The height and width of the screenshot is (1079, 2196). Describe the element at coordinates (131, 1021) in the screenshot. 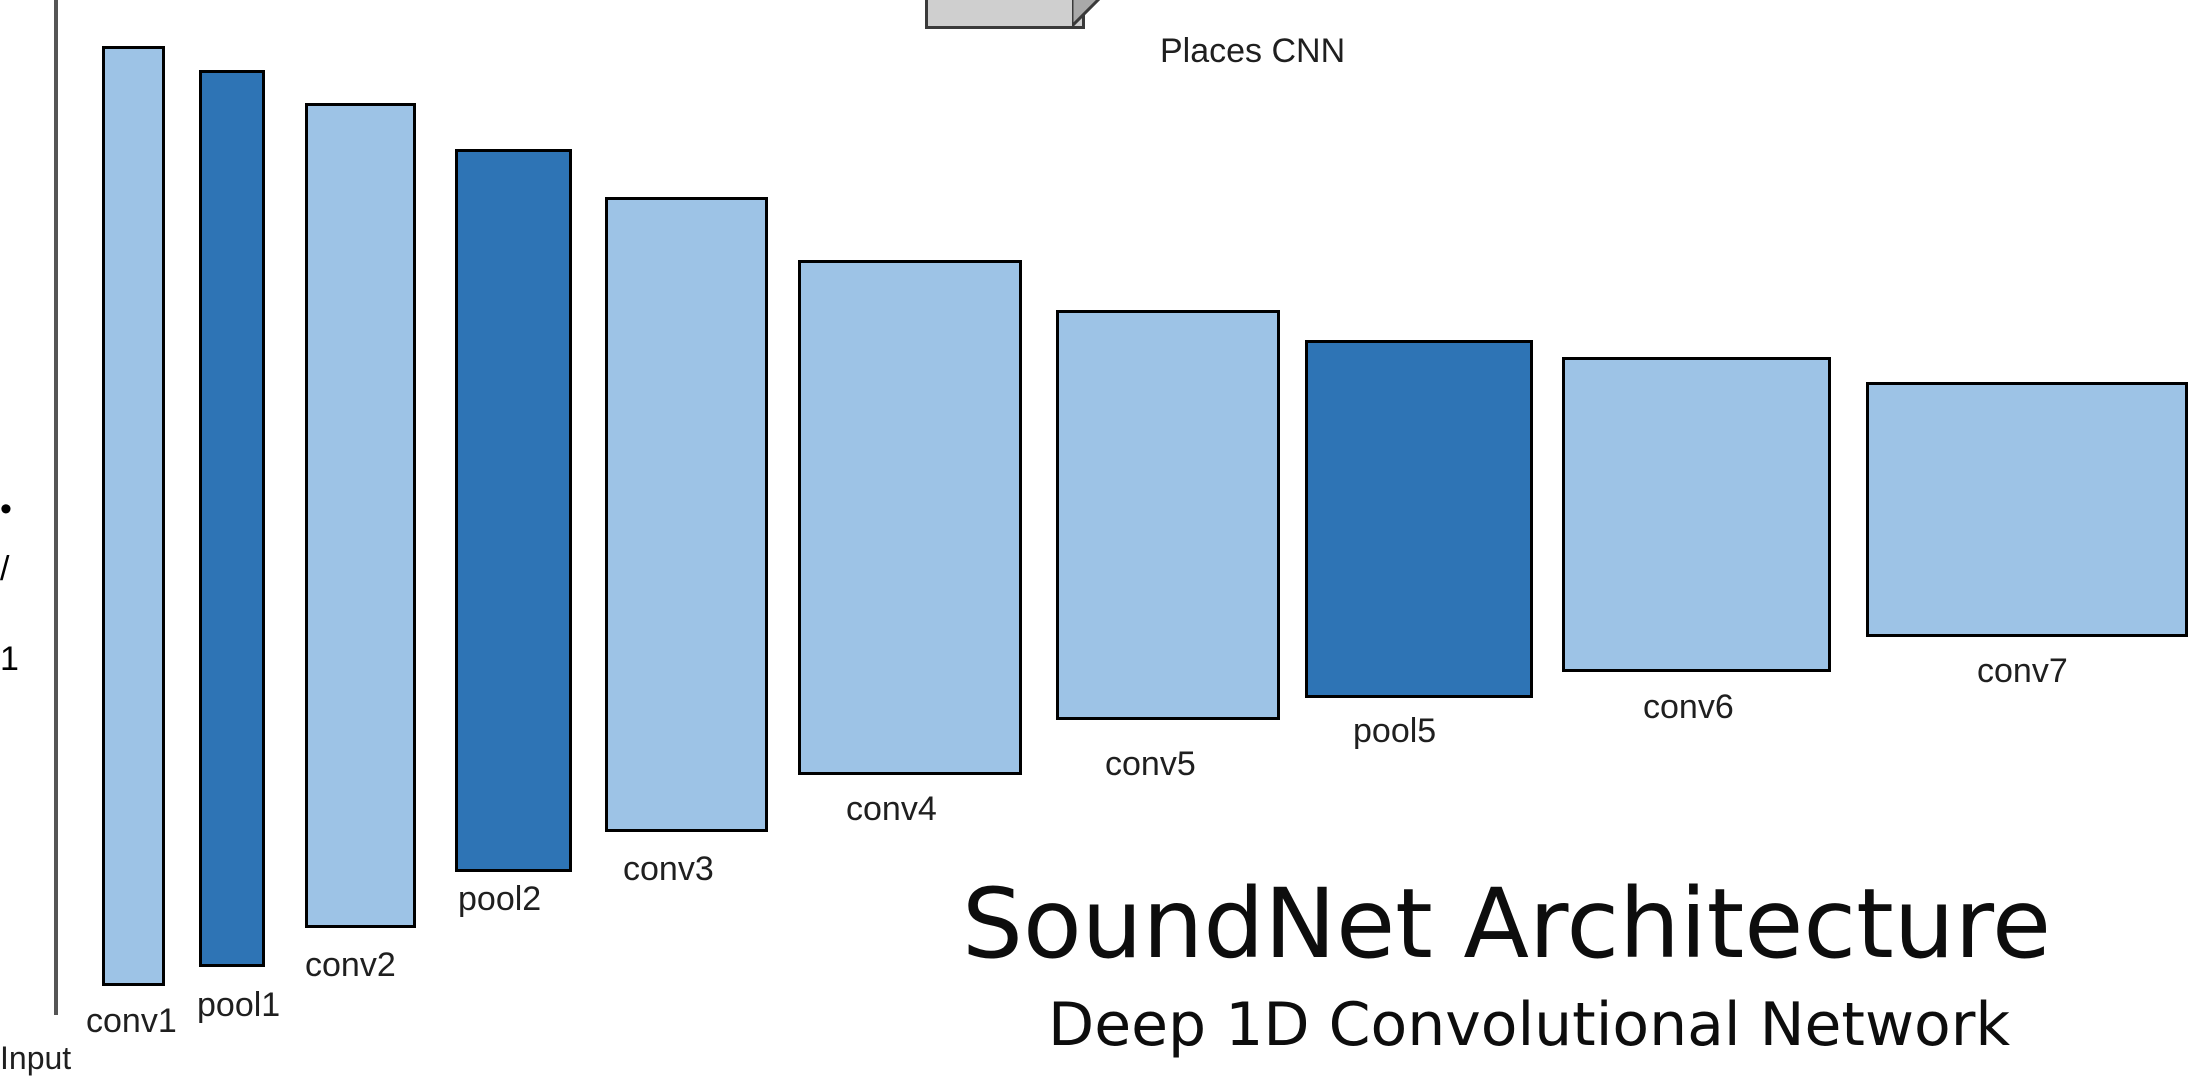

I see `layer-label-conv1: conv1` at that location.